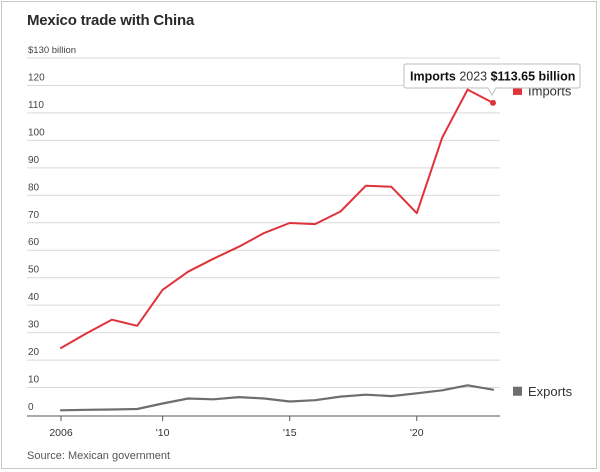  What do you see at coordinates (34, 297) in the screenshot?
I see `y-tick-label-40: 40` at bounding box center [34, 297].